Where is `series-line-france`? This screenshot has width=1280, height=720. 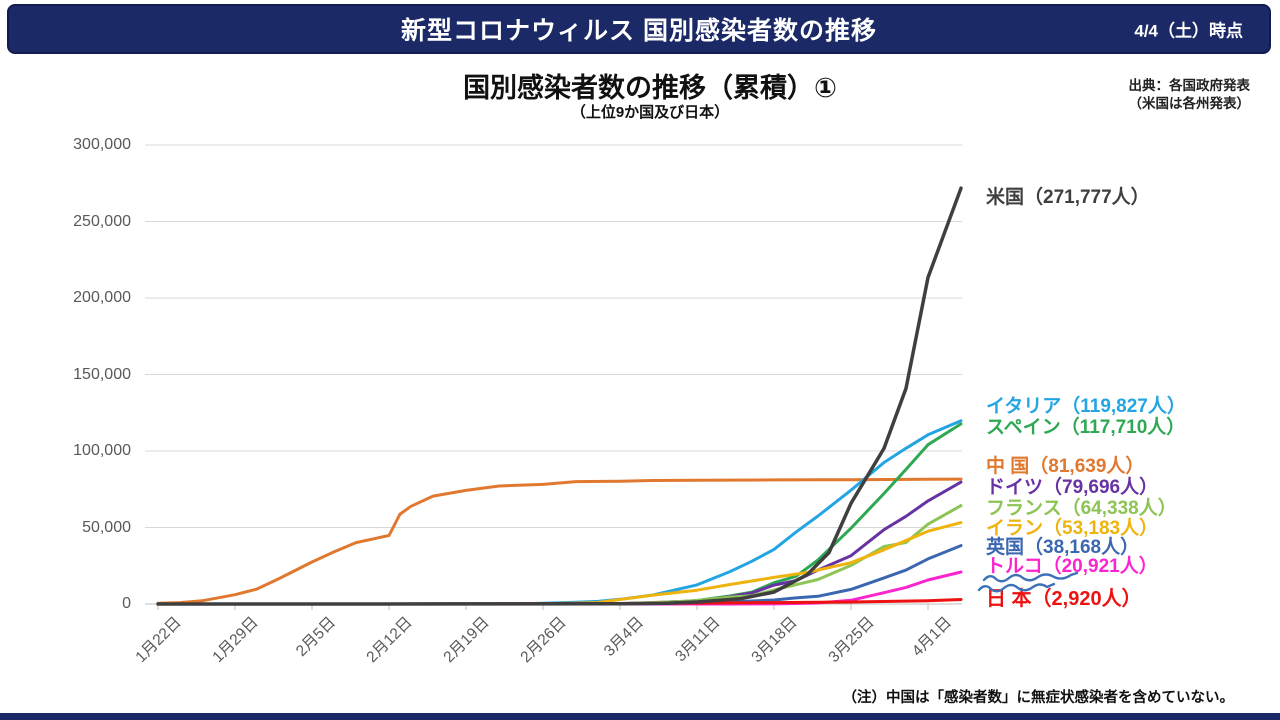 series-line-france is located at coordinates (559, 555).